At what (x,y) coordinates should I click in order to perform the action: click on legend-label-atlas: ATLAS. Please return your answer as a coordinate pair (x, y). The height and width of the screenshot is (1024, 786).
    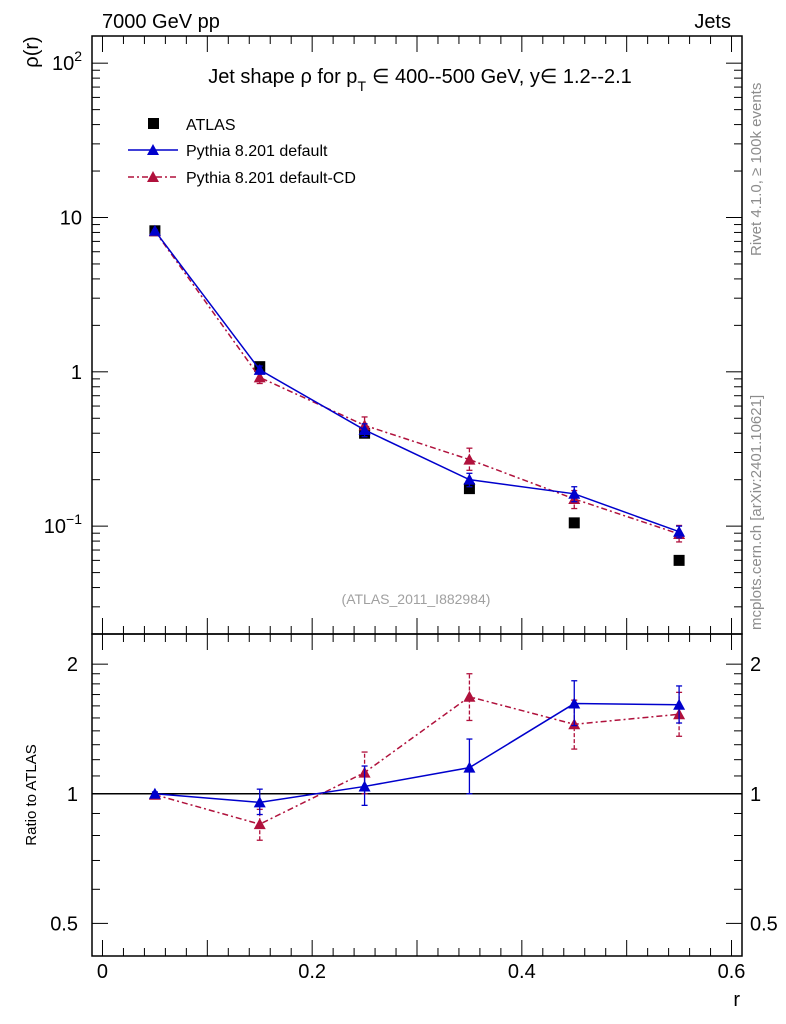
    Looking at the image, I should click on (211, 125).